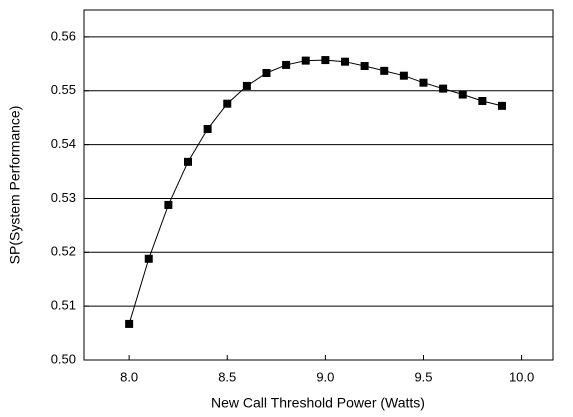 This screenshot has width=573, height=417. What do you see at coordinates (63, 197) in the screenshot?
I see `y-tick-label: 0.53` at bounding box center [63, 197].